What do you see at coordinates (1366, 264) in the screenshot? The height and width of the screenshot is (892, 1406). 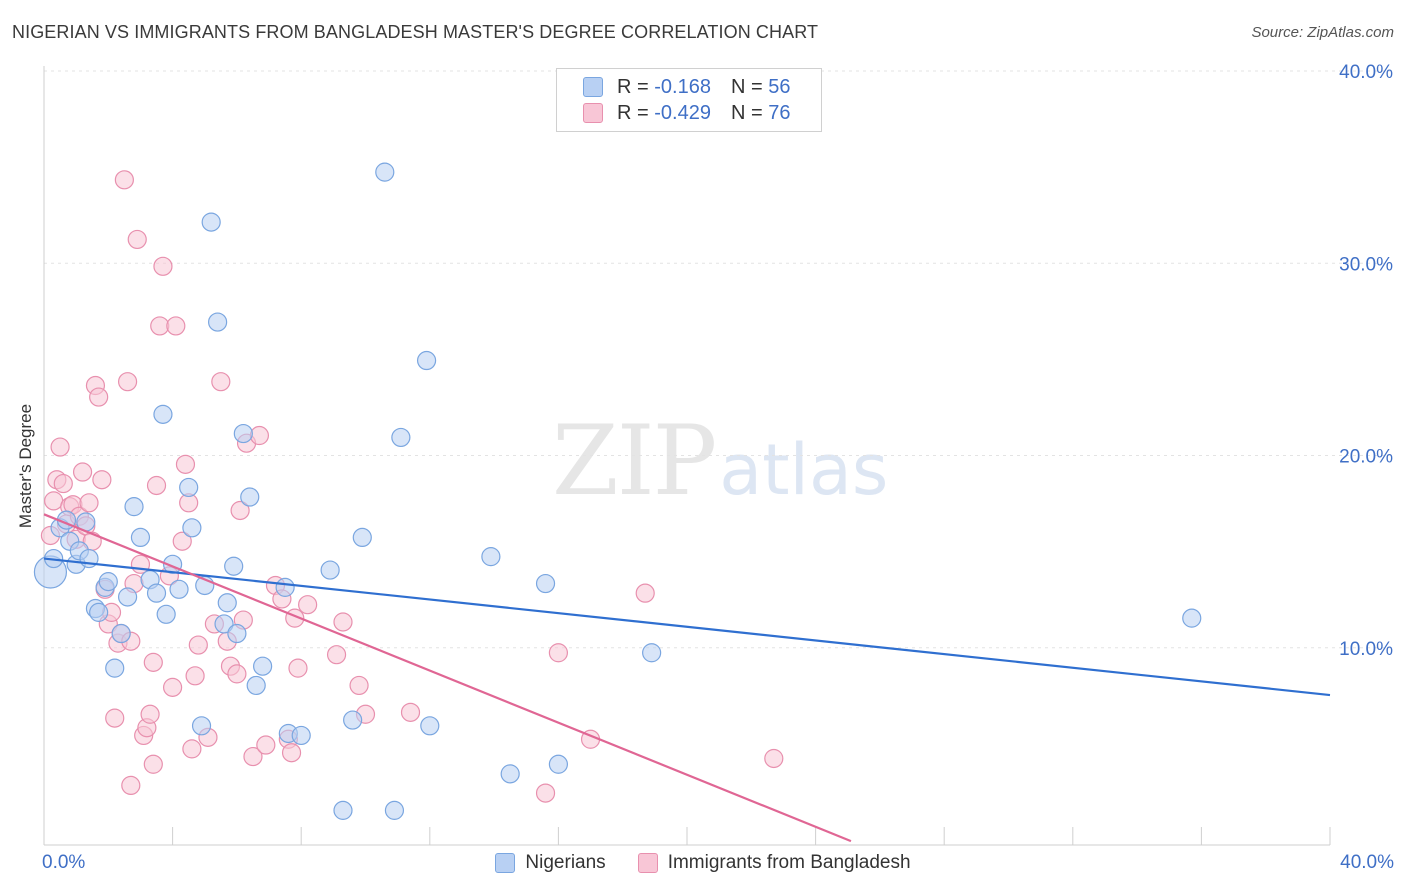 I see `y-tick-label: 30.0%` at bounding box center [1366, 264].